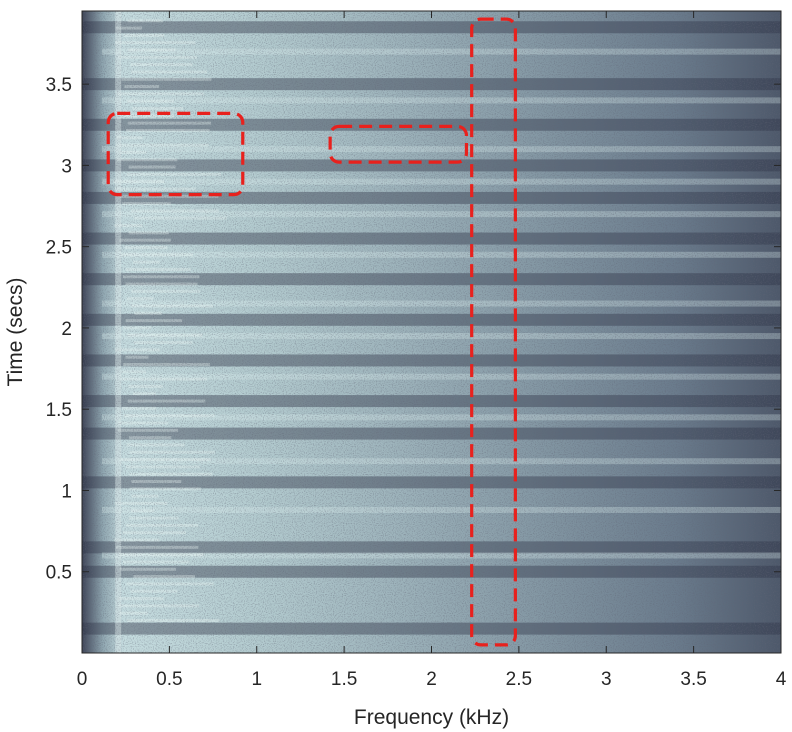 This screenshot has width=792, height=732. What do you see at coordinates (344, 679) in the screenshot?
I see `x-tick-label: 1.5` at bounding box center [344, 679].